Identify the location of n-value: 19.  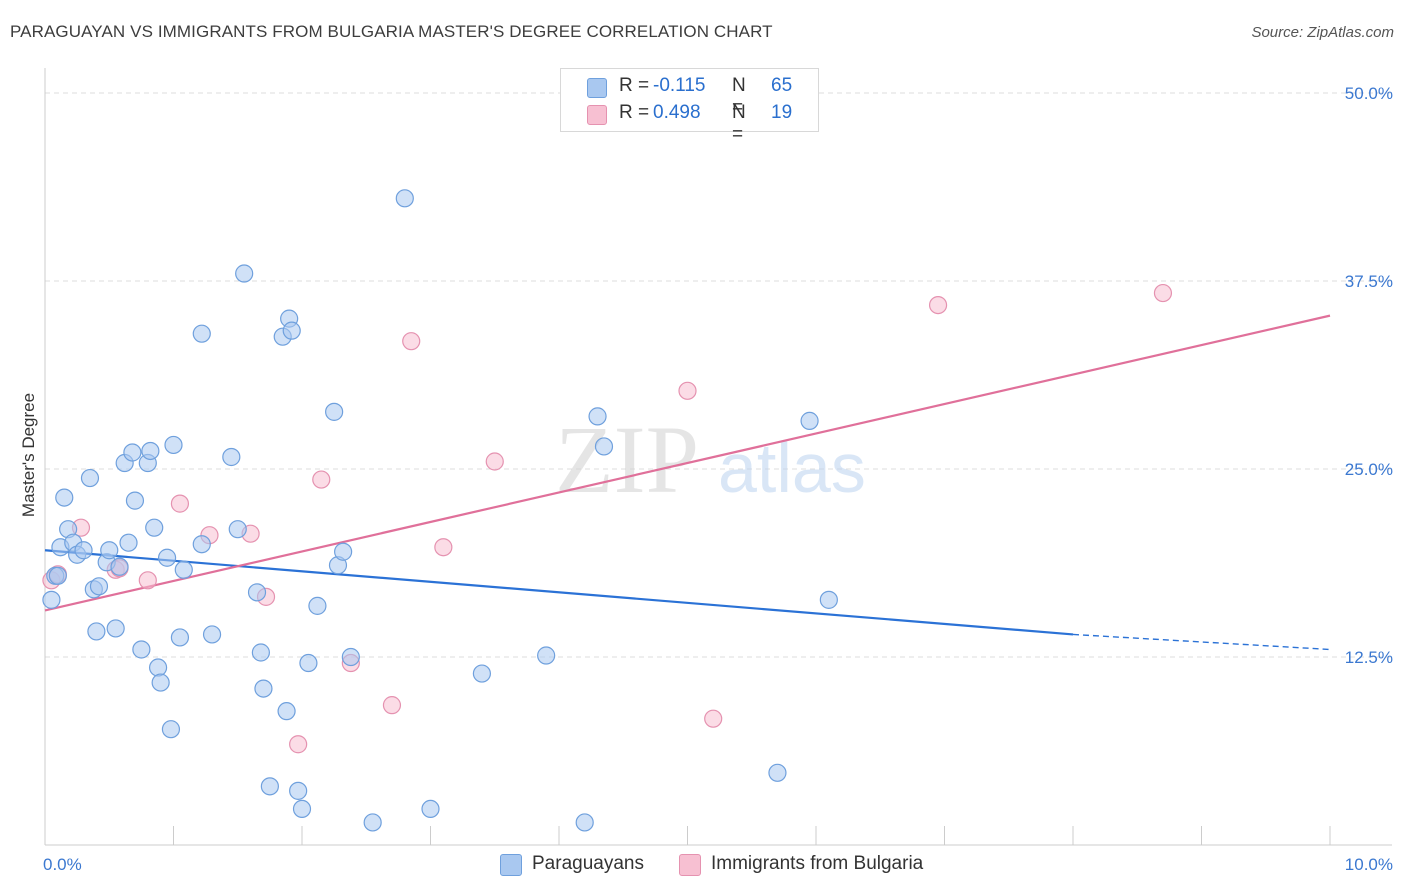
(782, 112).